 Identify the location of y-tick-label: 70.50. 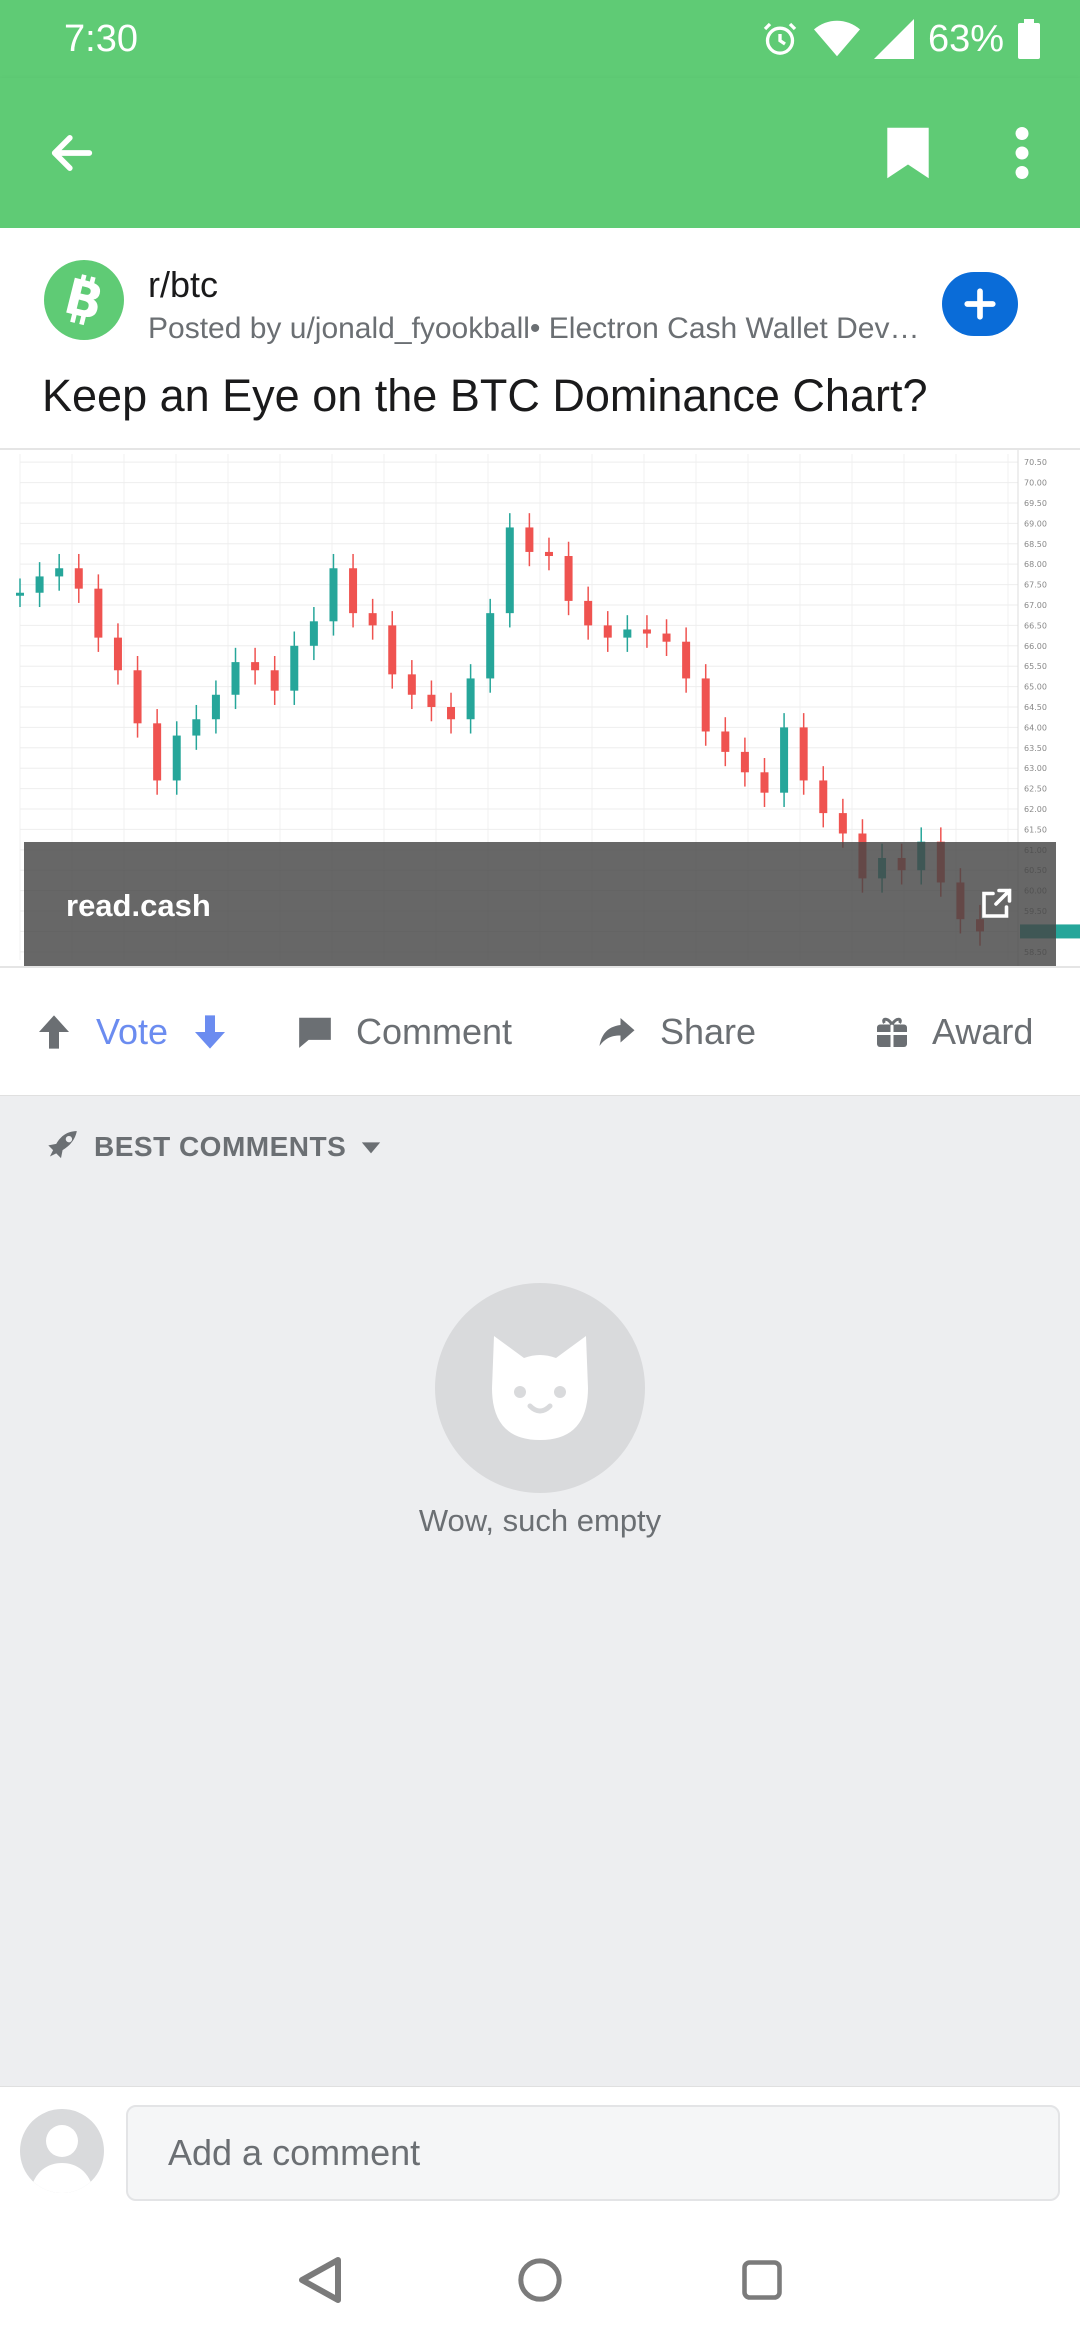
(1035, 462).